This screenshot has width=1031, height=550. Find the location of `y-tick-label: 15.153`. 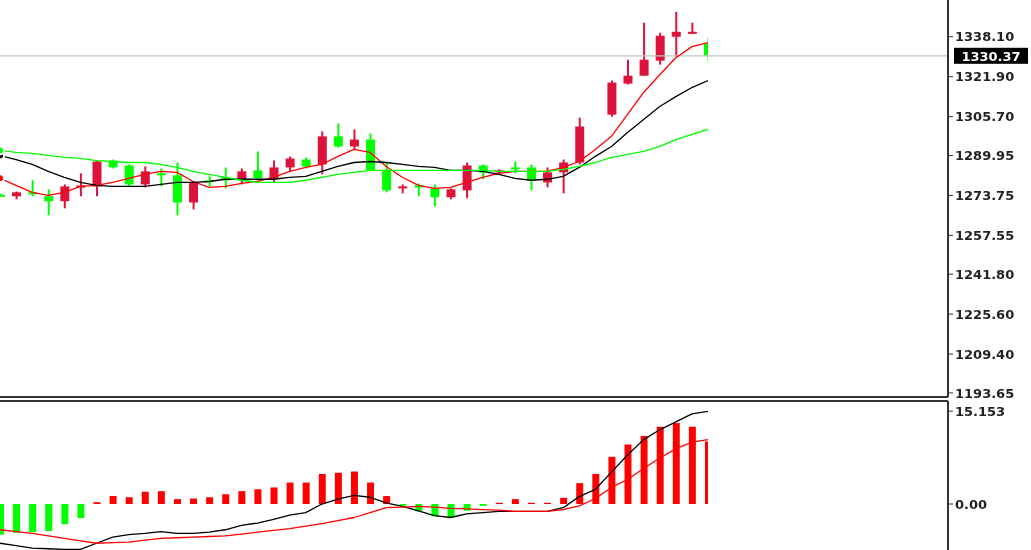

y-tick-label: 15.153 is located at coordinates (980, 411).